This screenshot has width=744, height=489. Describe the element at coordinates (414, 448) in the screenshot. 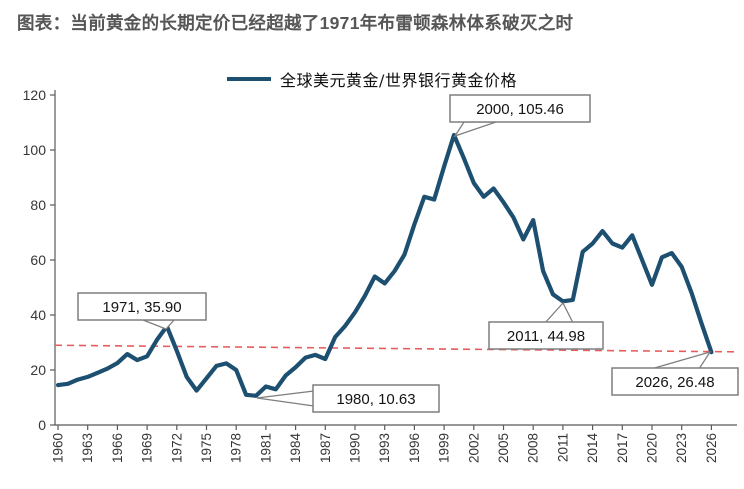

I see `x-tick-label: 1996` at that location.